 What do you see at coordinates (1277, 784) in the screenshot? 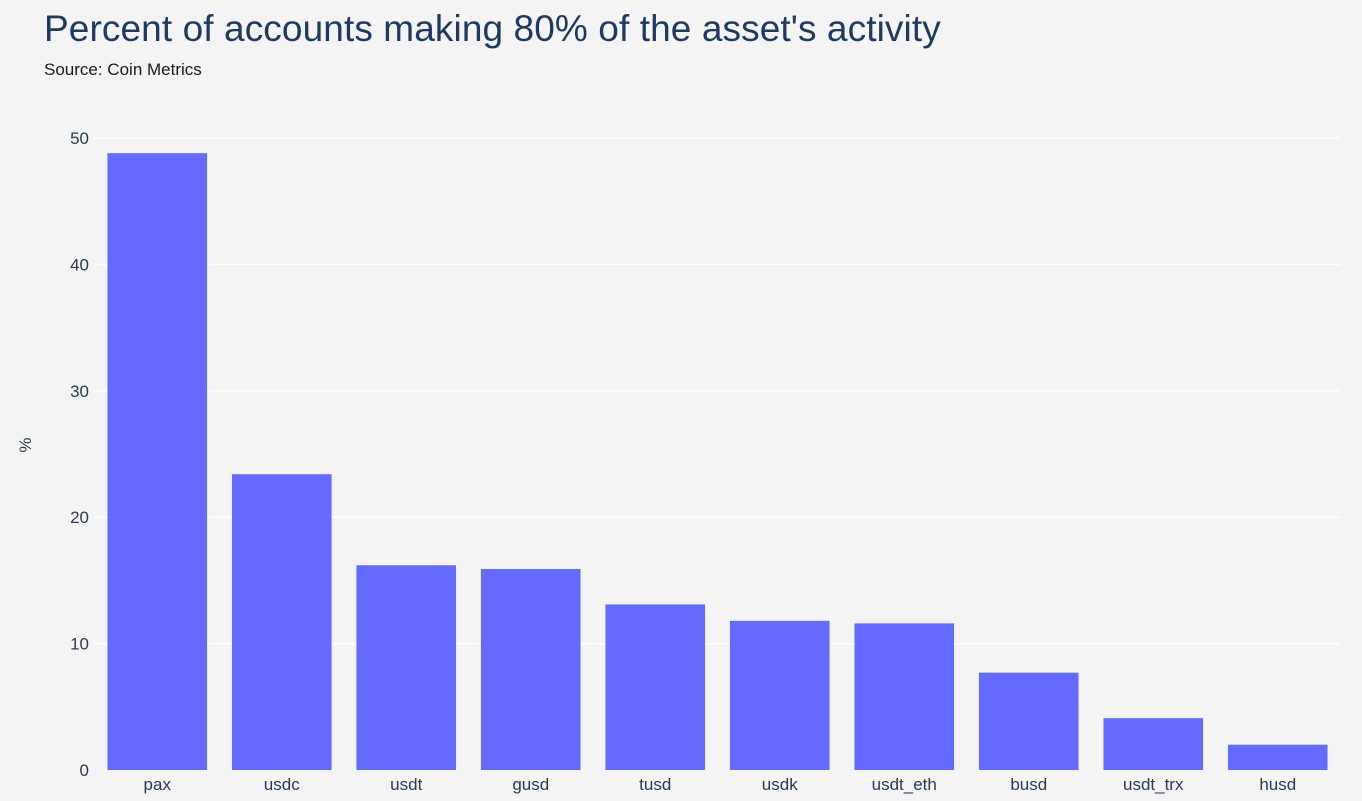
I see `x-tick-label: husd` at bounding box center [1277, 784].